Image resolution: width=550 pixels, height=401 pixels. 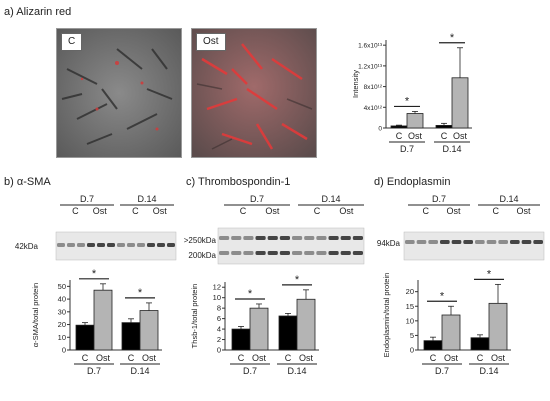 What do you see at coordinates (399, 136) in the screenshot?
I see `chart-a-xtick-label: C` at bounding box center [399, 136].